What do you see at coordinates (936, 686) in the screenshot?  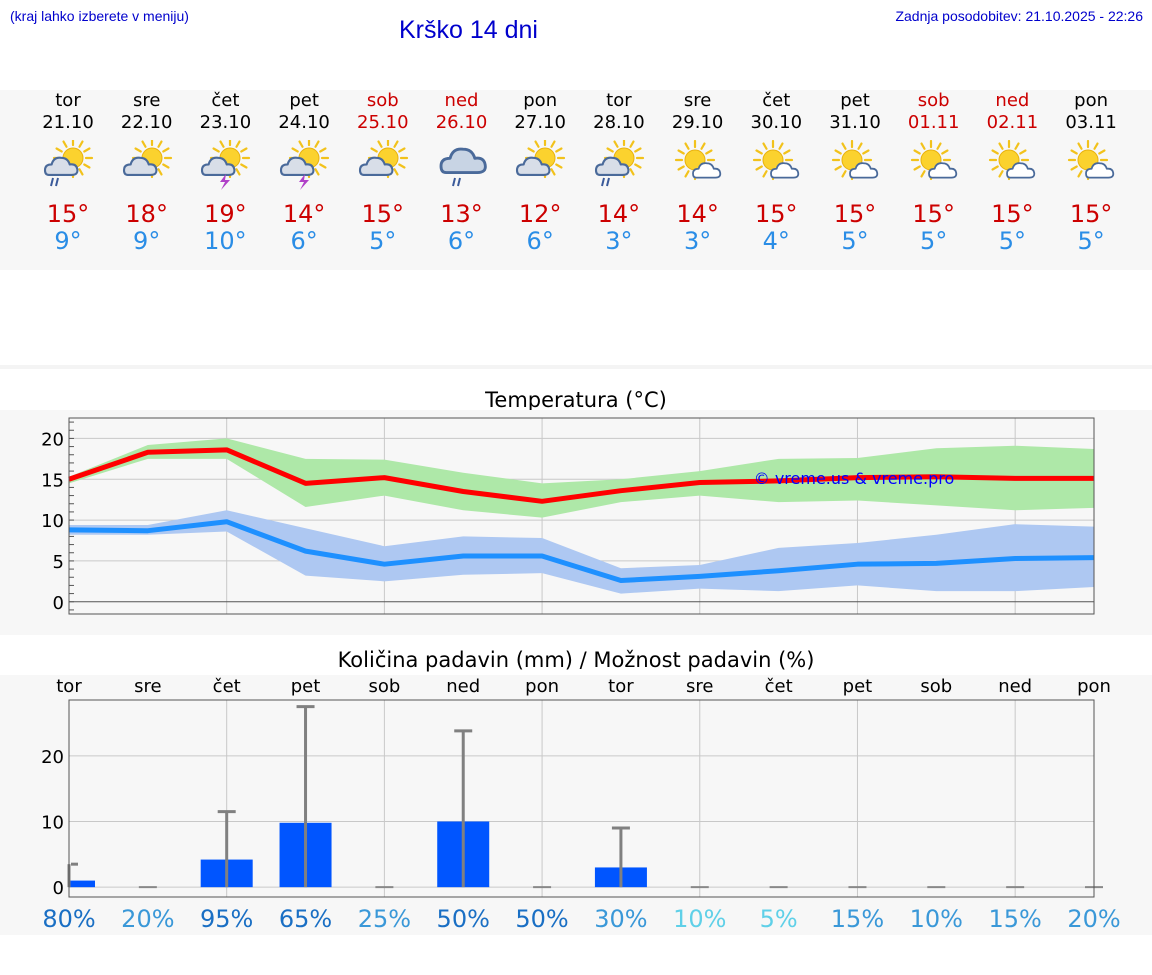 I see `category-label: sob` at bounding box center [936, 686].